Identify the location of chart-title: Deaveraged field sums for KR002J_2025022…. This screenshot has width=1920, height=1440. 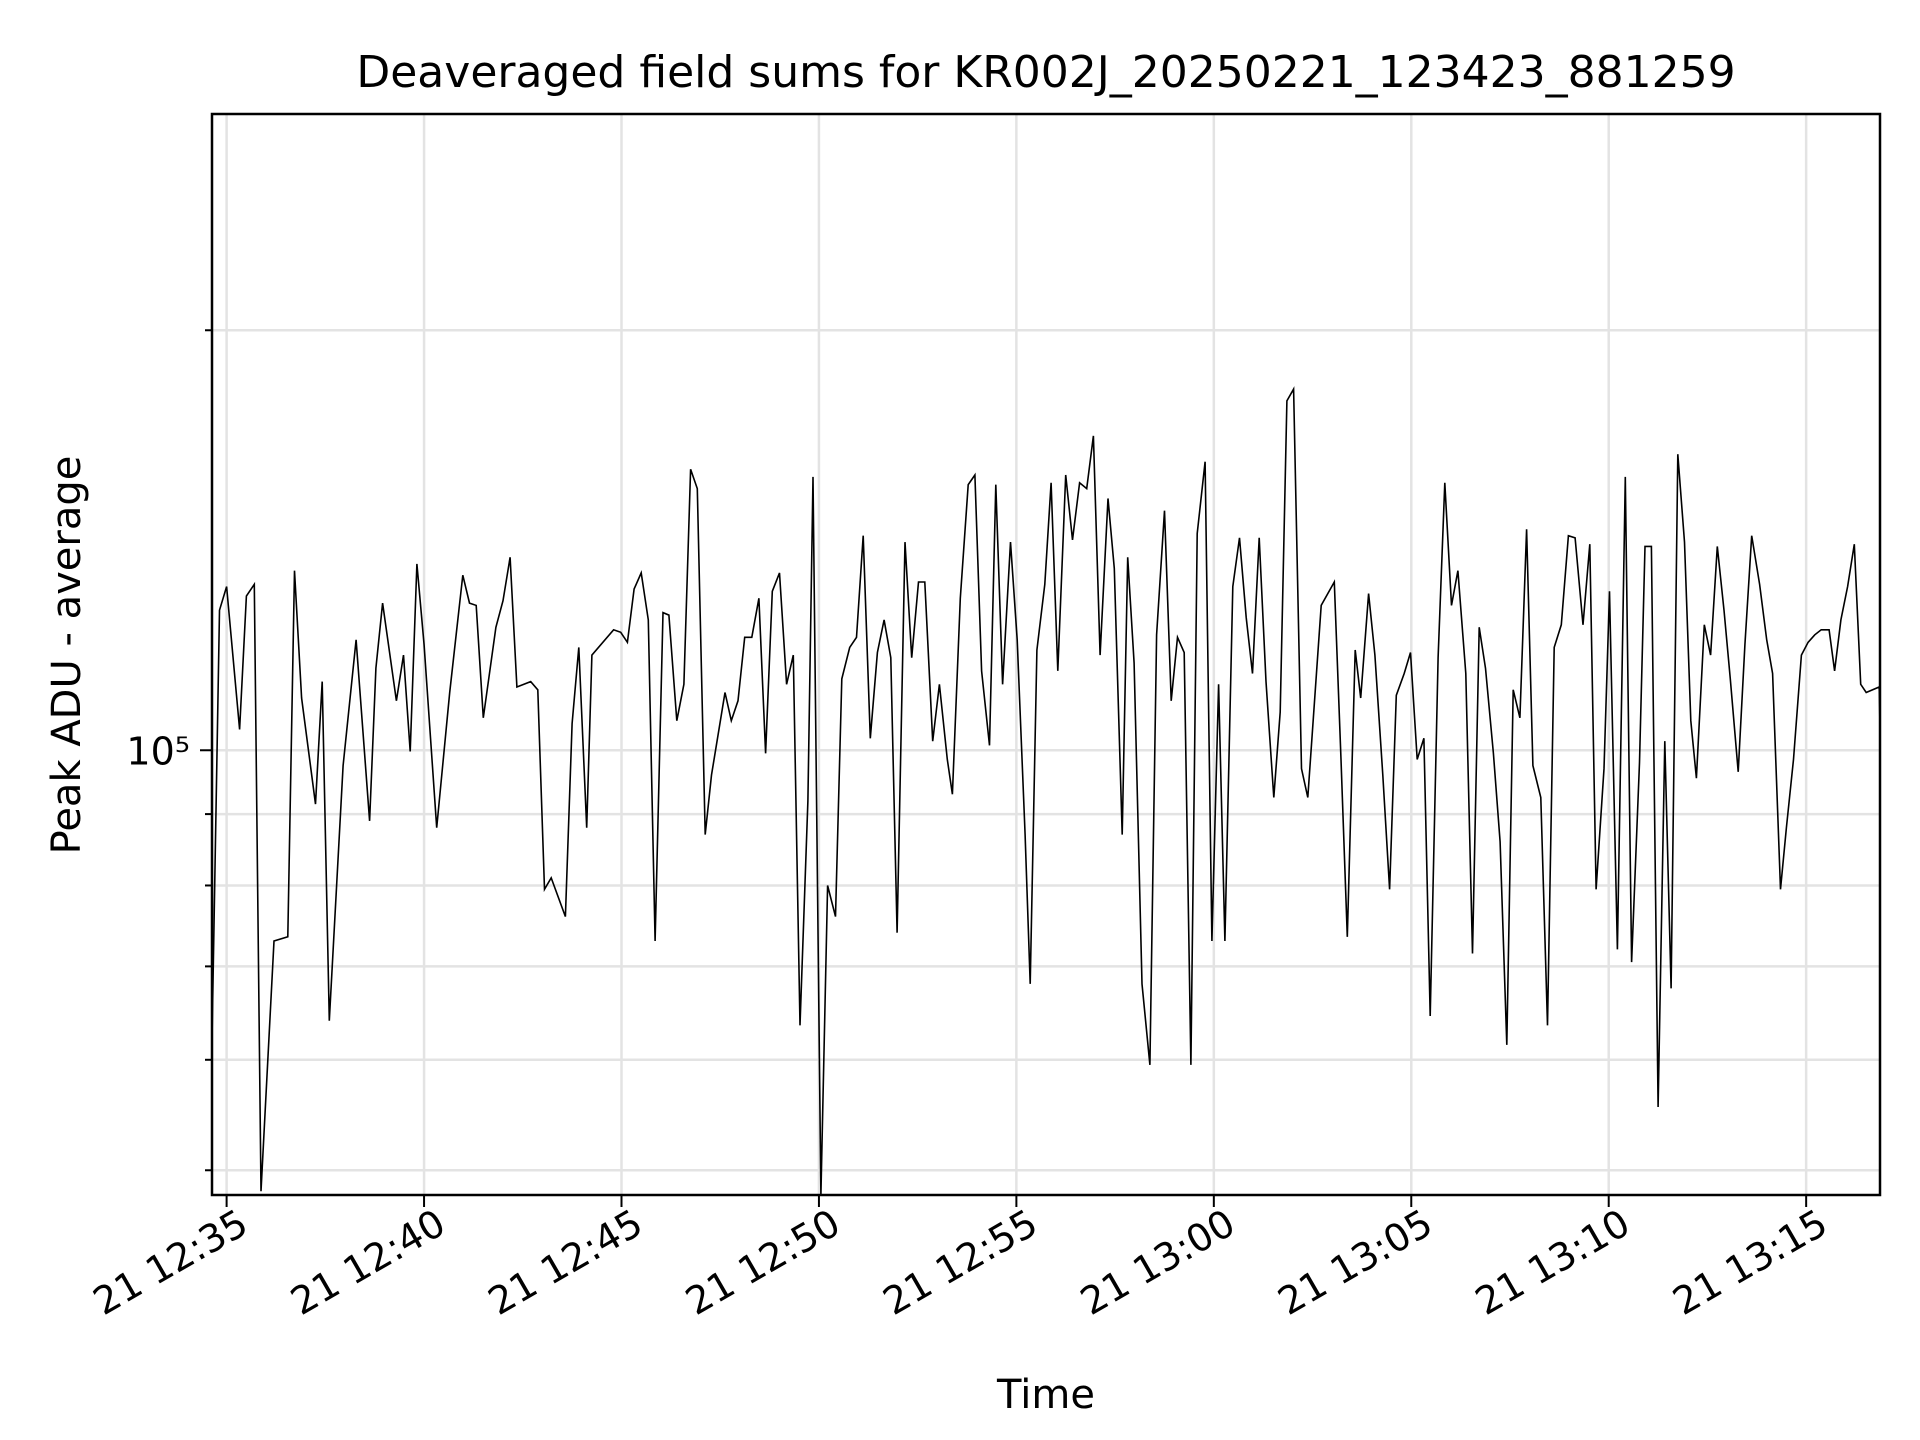
(1045, 72).